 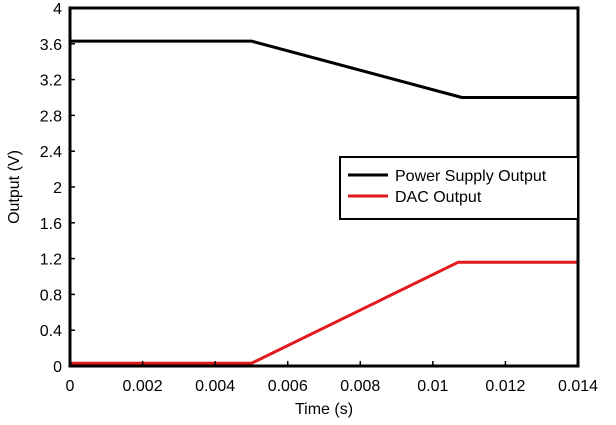 What do you see at coordinates (51, 152) in the screenshot?
I see `y-tick-label: 2.4` at bounding box center [51, 152].